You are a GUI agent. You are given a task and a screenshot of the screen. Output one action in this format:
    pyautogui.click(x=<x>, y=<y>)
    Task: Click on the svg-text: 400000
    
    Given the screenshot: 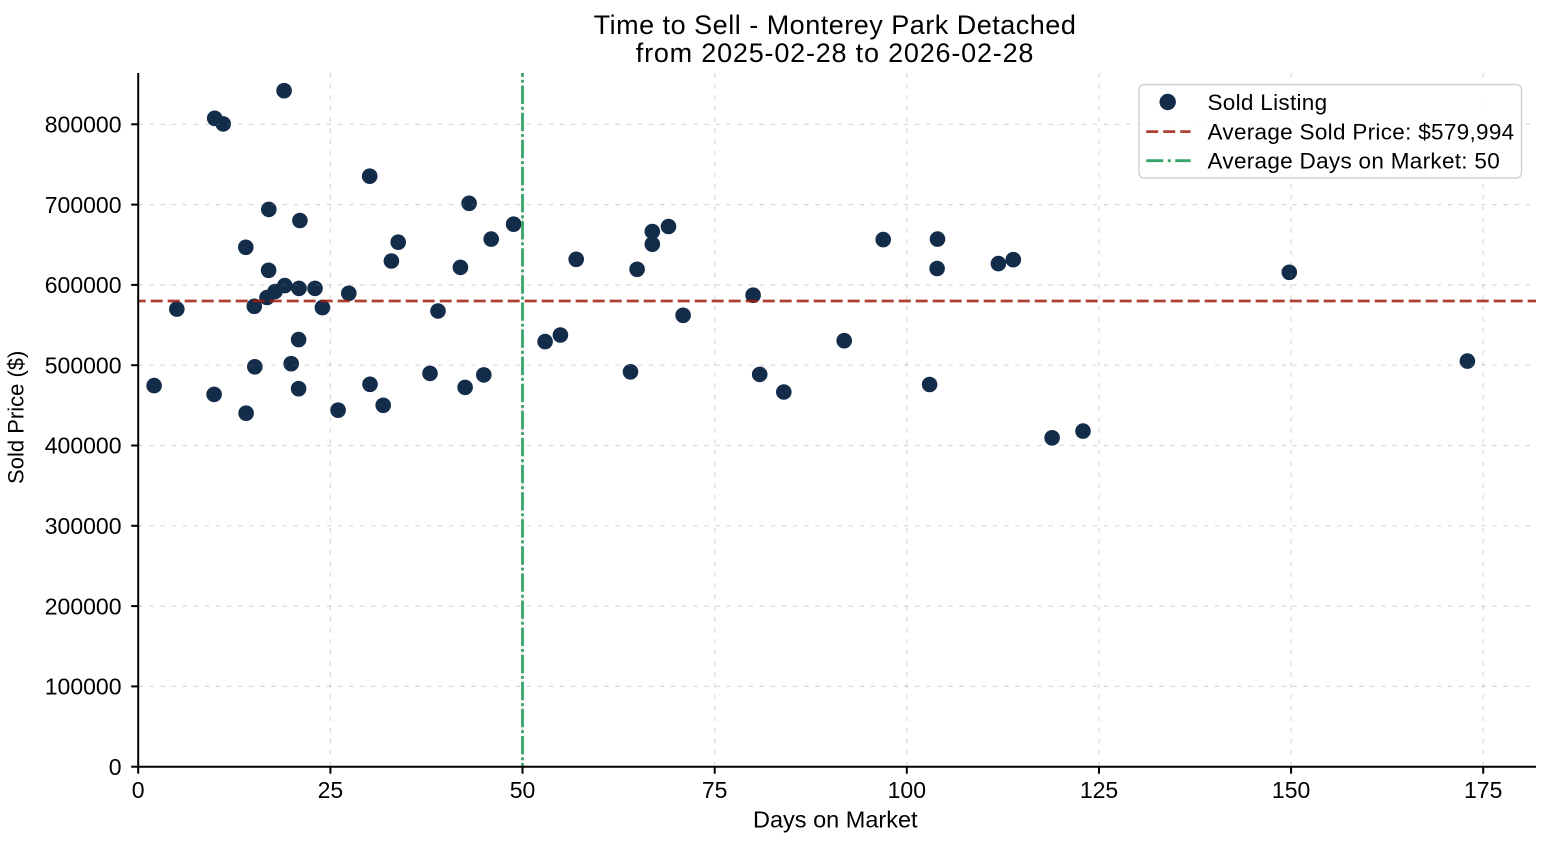 What is the action you would take?
    pyautogui.click(x=83, y=446)
    